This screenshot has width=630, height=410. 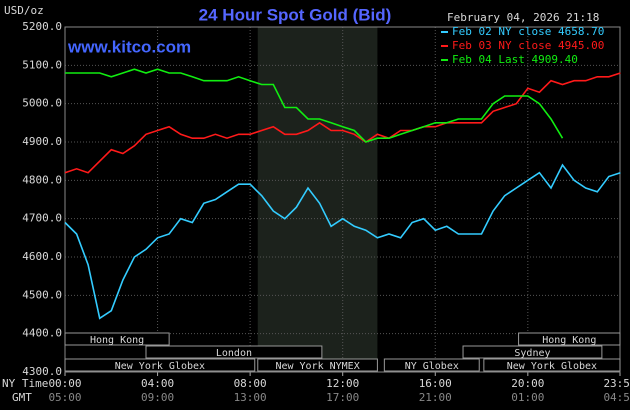 I want to click on session-label: Sydney, so click(x=532, y=353).